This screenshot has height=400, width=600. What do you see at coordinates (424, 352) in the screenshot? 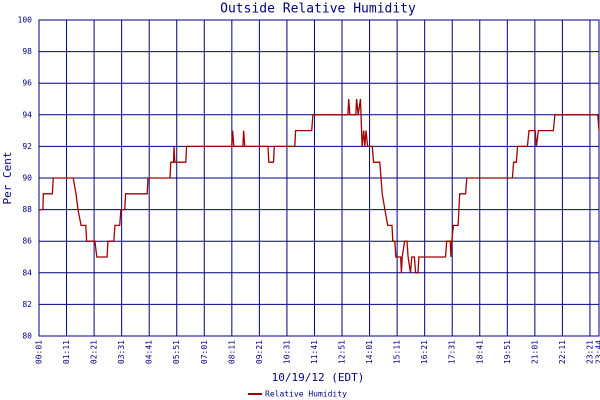
I see `x-tick-label: 16:21` at bounding box center [424, 352].